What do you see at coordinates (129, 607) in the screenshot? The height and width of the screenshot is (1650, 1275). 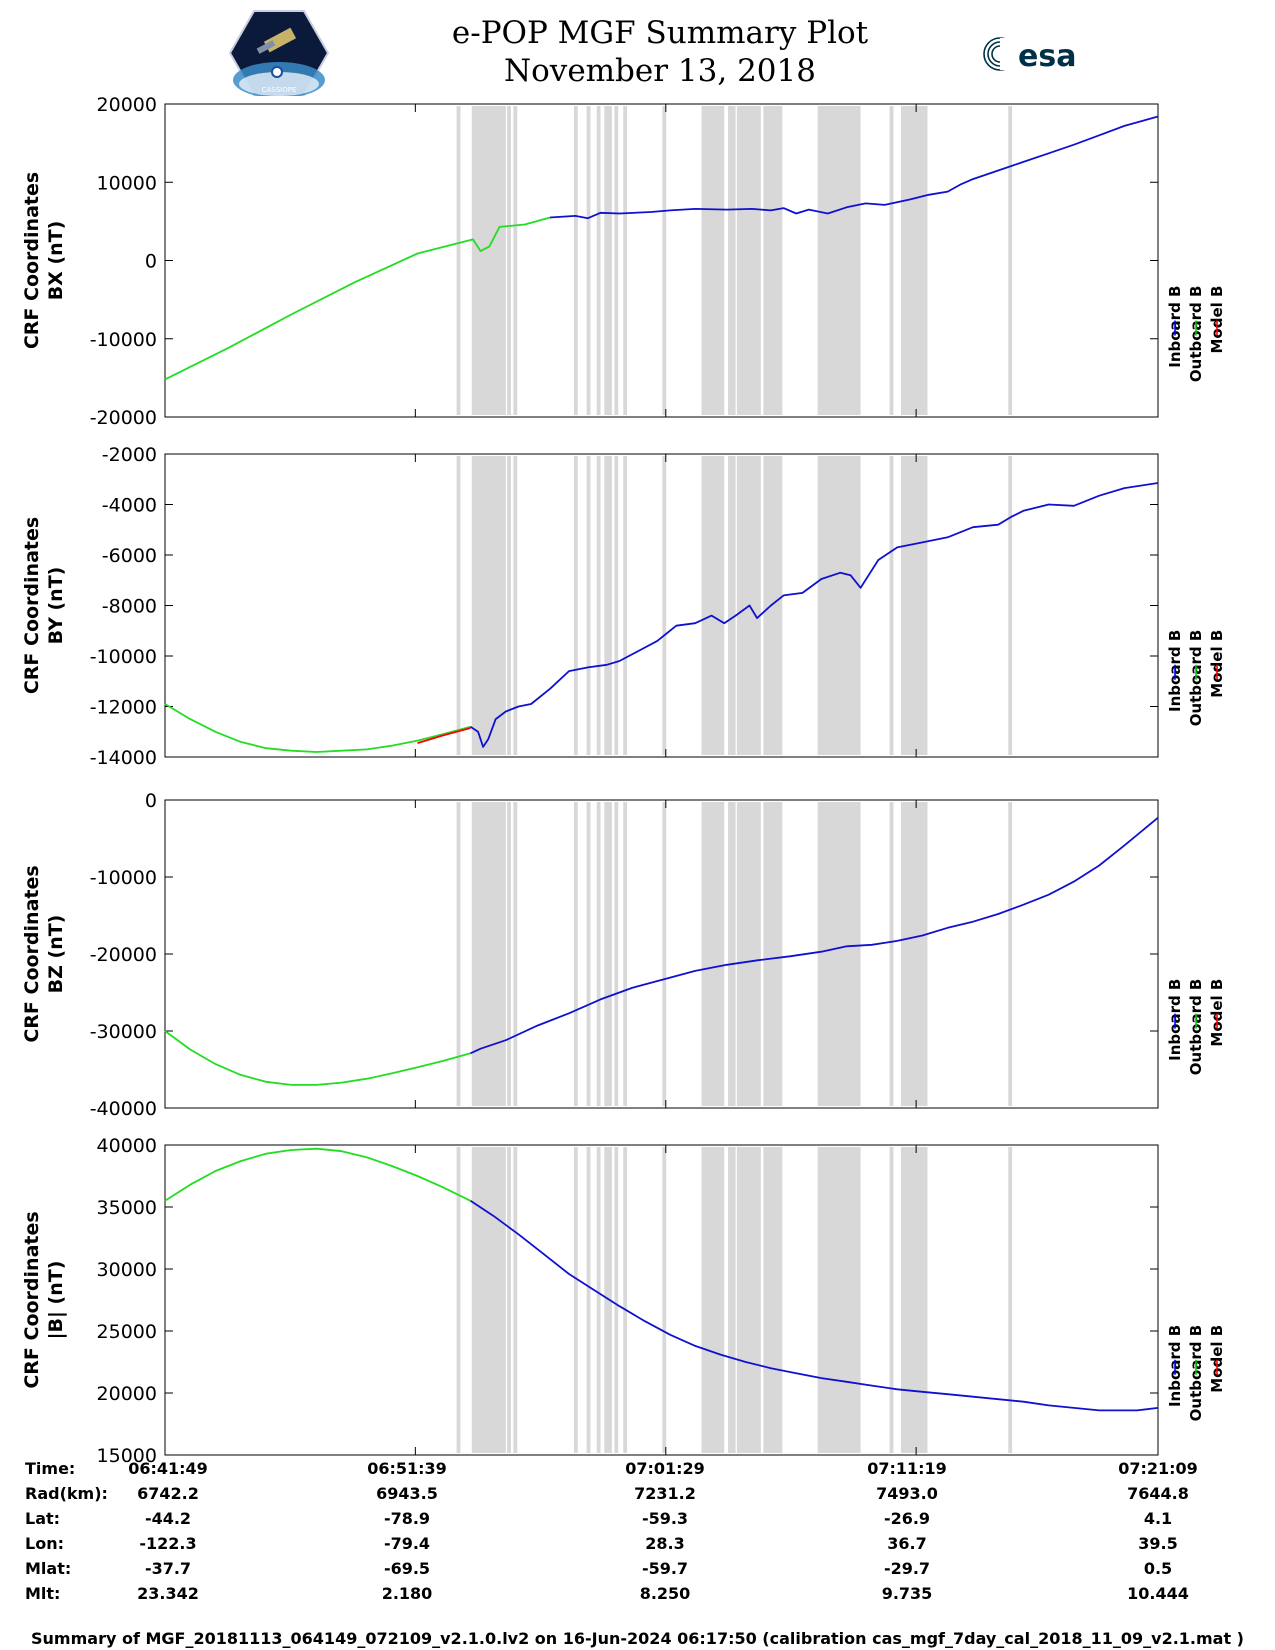 I see `y-tick-label: -8000` at bounding box center [129, 607].